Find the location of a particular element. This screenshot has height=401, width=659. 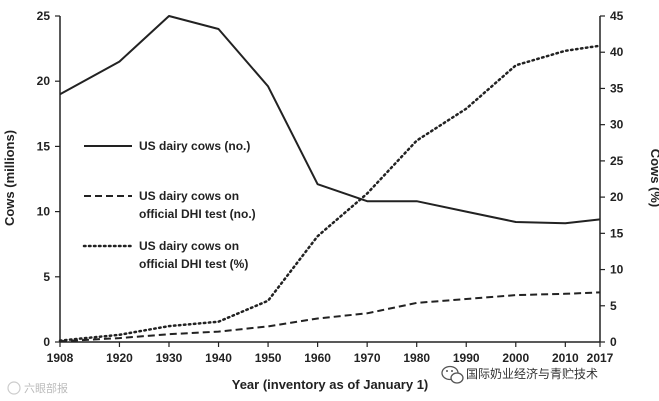

wechat-icon is located at coordinates (452, 374).